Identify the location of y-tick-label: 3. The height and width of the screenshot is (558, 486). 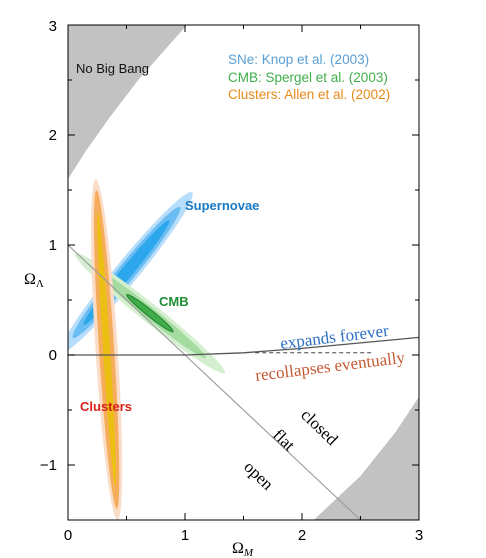
(53, 26).